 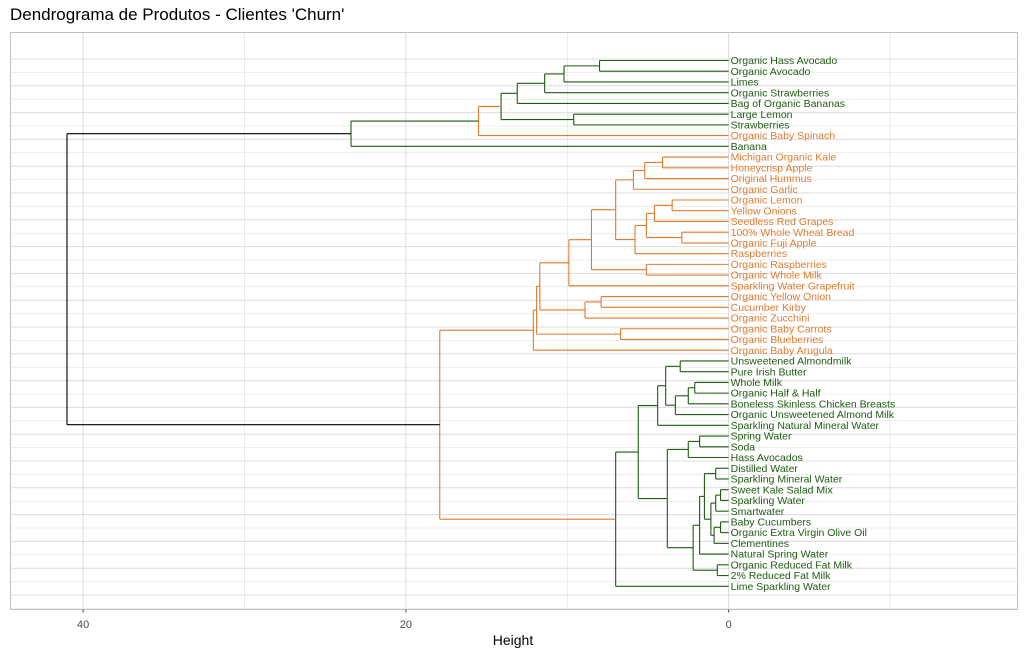 What do you see at coordinates (760, 544) in the screenshot?
I see `leaf-label: Clementines` at bounding box center [760, 544].